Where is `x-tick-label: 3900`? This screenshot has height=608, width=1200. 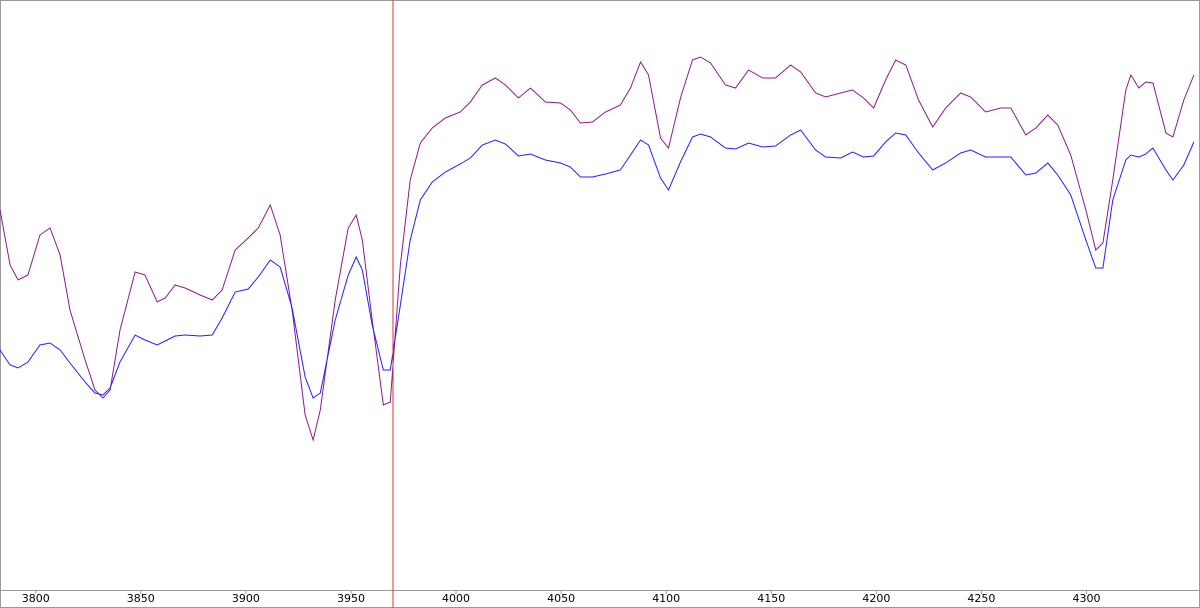
x-tick-label: 3900 is located at coordinates (246, 598).